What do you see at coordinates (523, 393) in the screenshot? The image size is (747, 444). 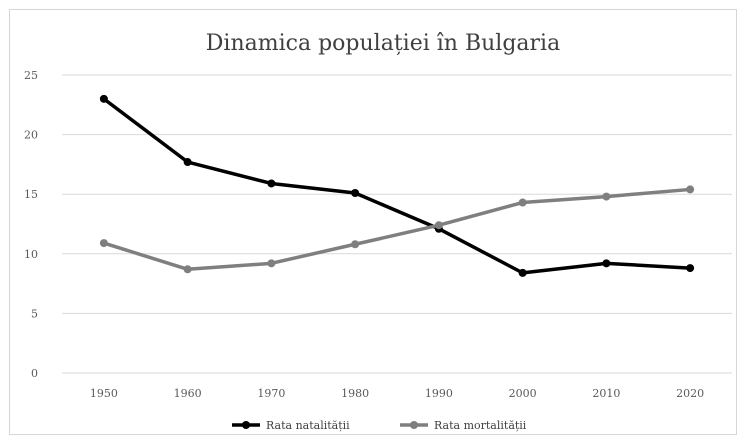 I see `x-tick-label: 2000` at bounding box center [523, 393].